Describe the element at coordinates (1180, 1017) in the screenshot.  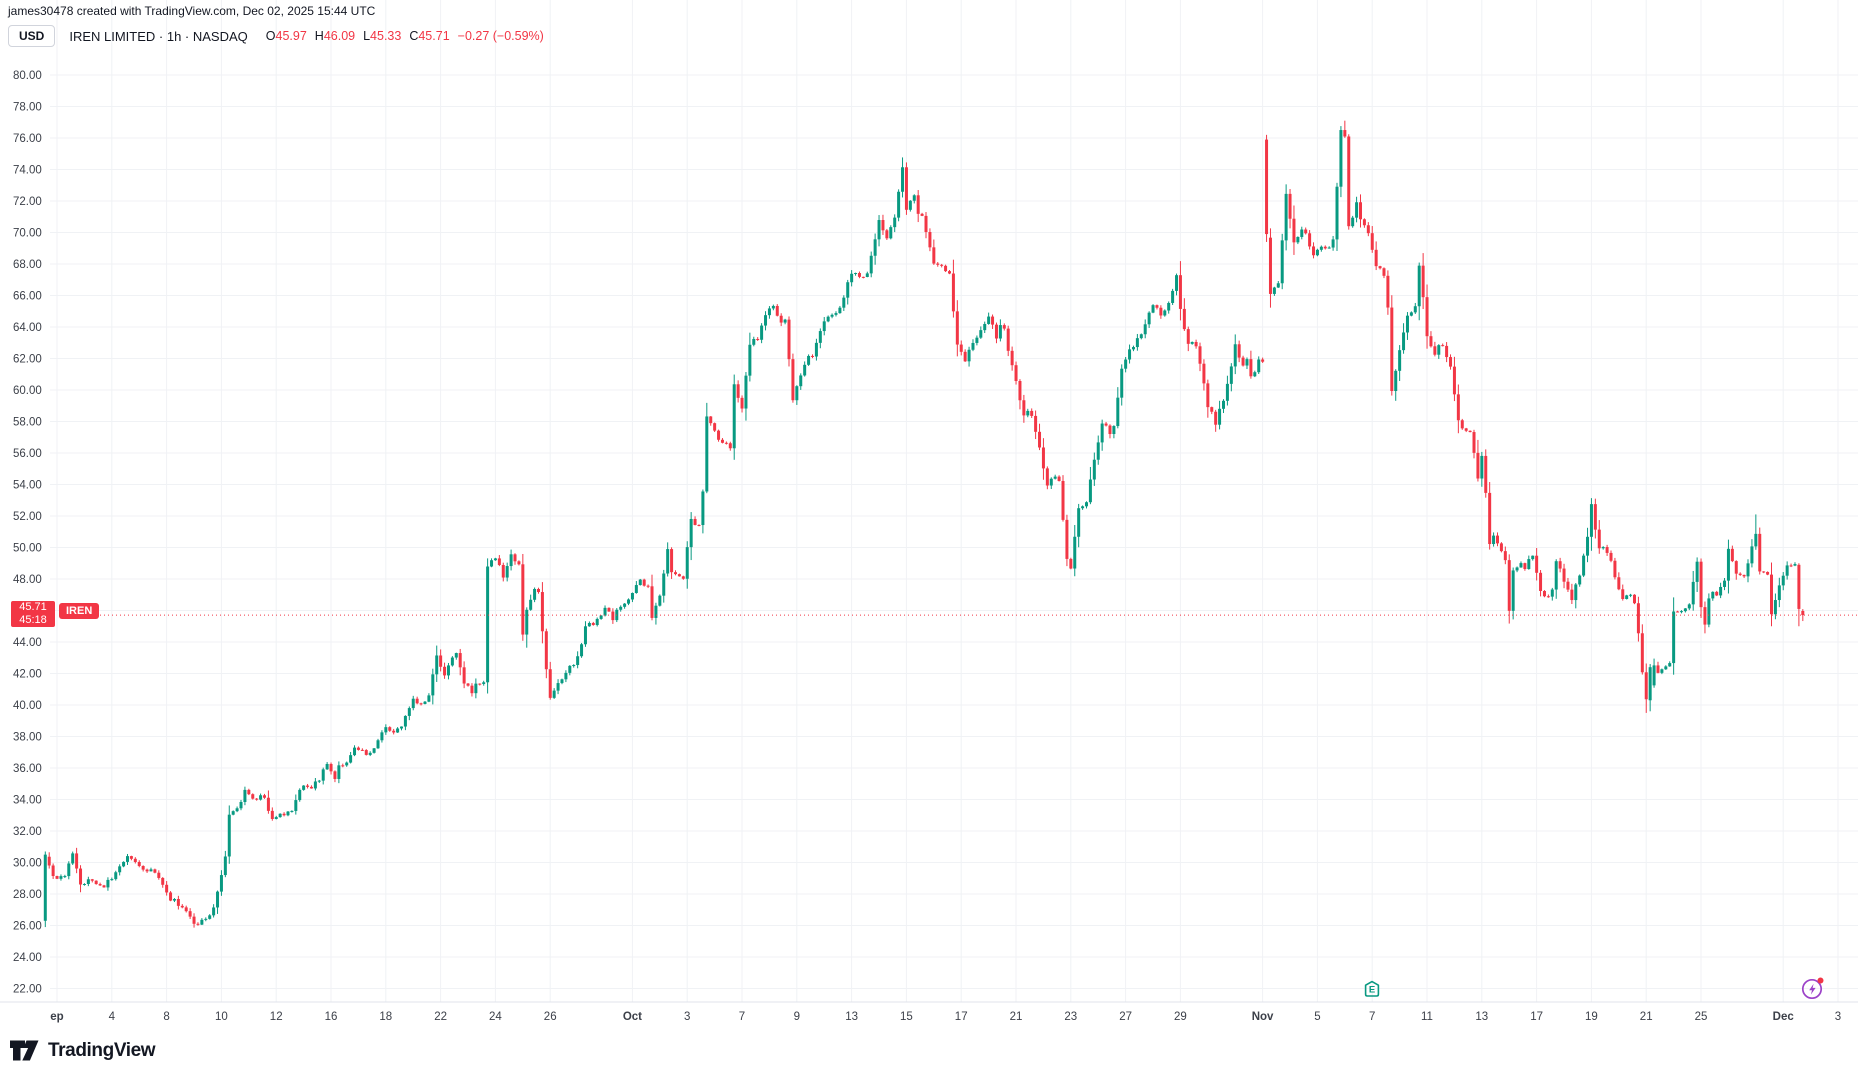
I see `x-axis-label: 29` at that location.